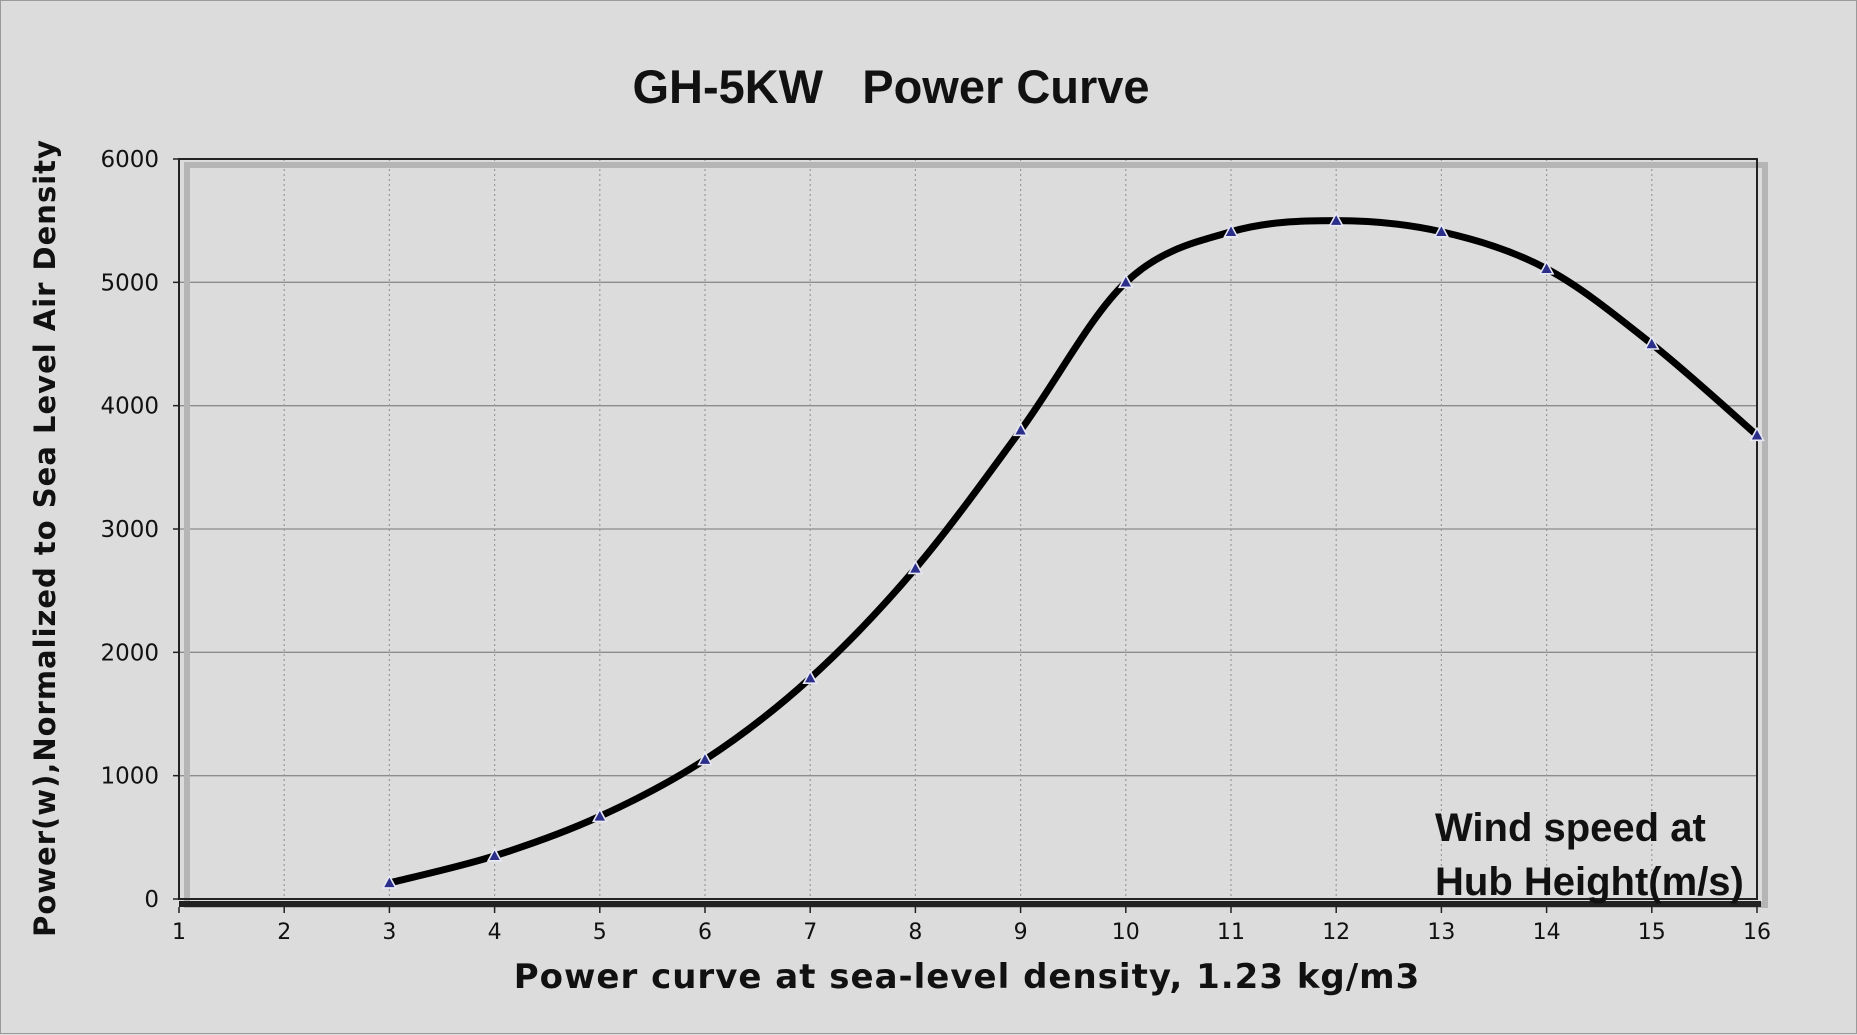 The height and width of the screenshot is (1035, 1857). What do you see at coordinates (890, 86) in the screenshot?
I see `chart-title: GH-5KW Power Curve` at bounding box center [890, 86].